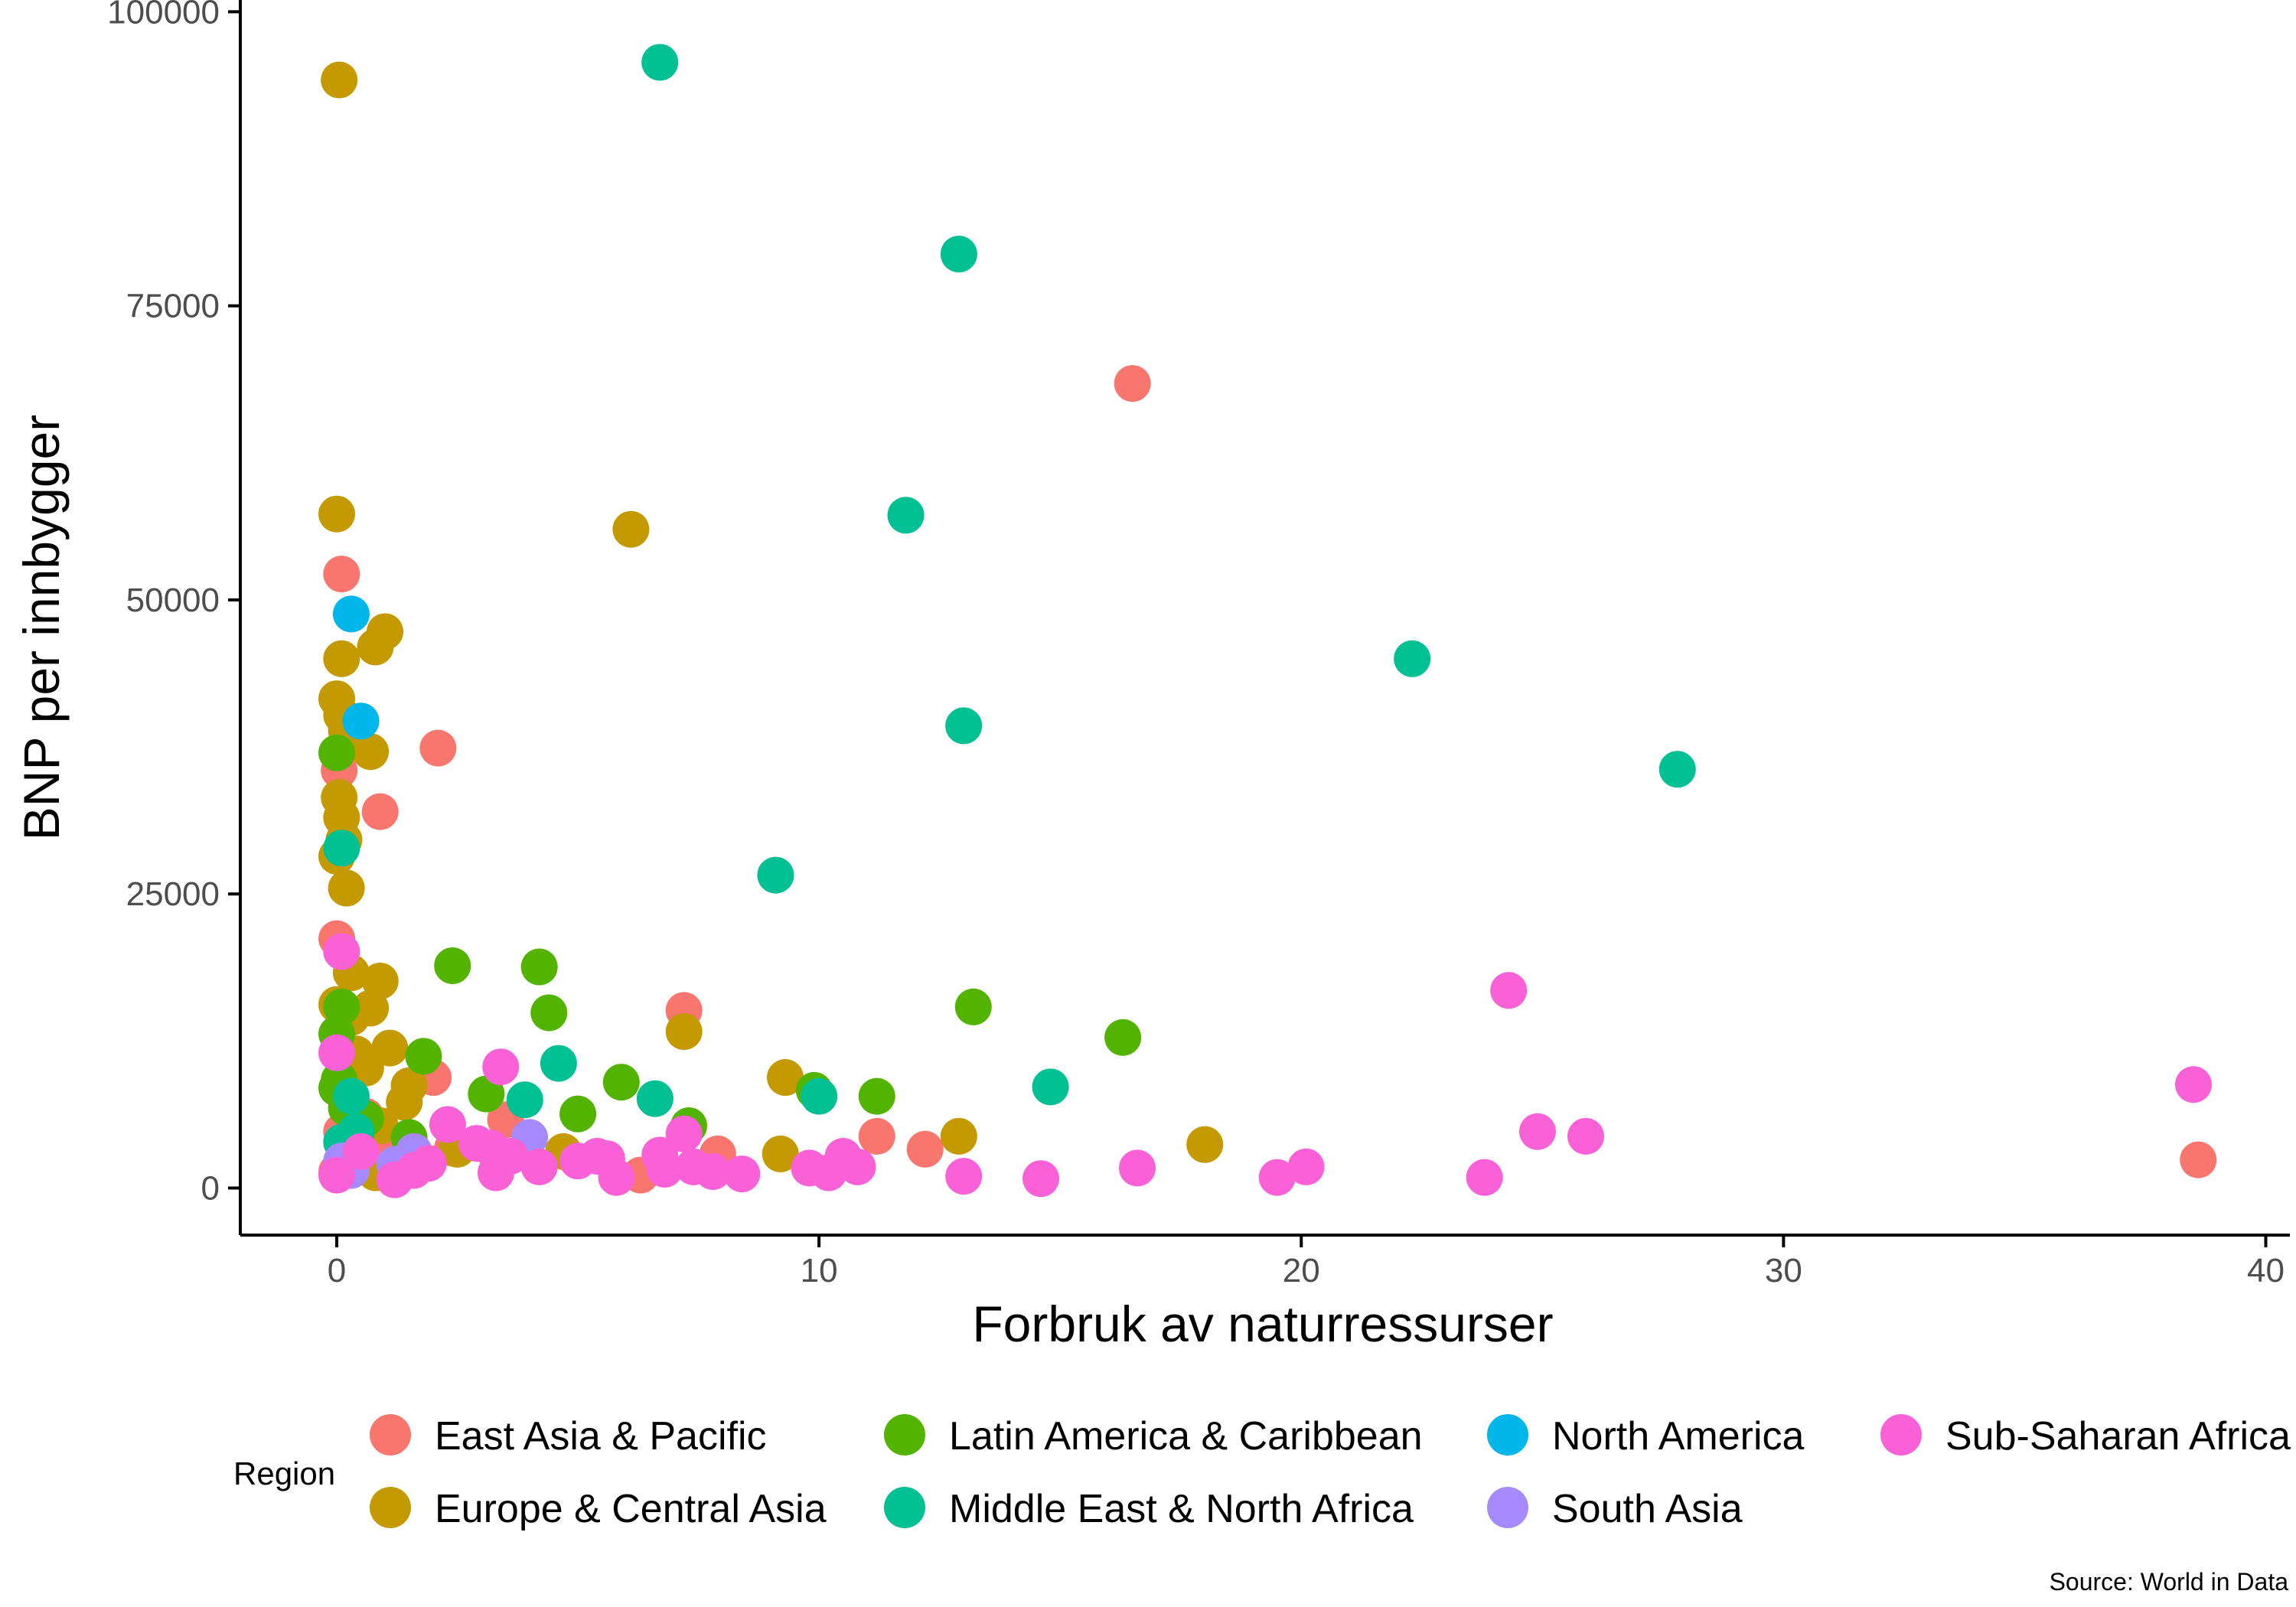 This screenshot has width=2296, height=1607. Describe the element at coordinates (631, 1509) in the screenshot. I see `legend-label: Europe & Central Asia` at that location.